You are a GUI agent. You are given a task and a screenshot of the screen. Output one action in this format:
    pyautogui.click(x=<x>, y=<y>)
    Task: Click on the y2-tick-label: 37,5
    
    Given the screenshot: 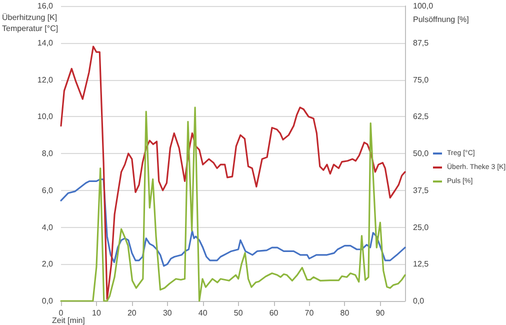 What is the action you would take?
    pyautogui.click(x=421, y=190)
    